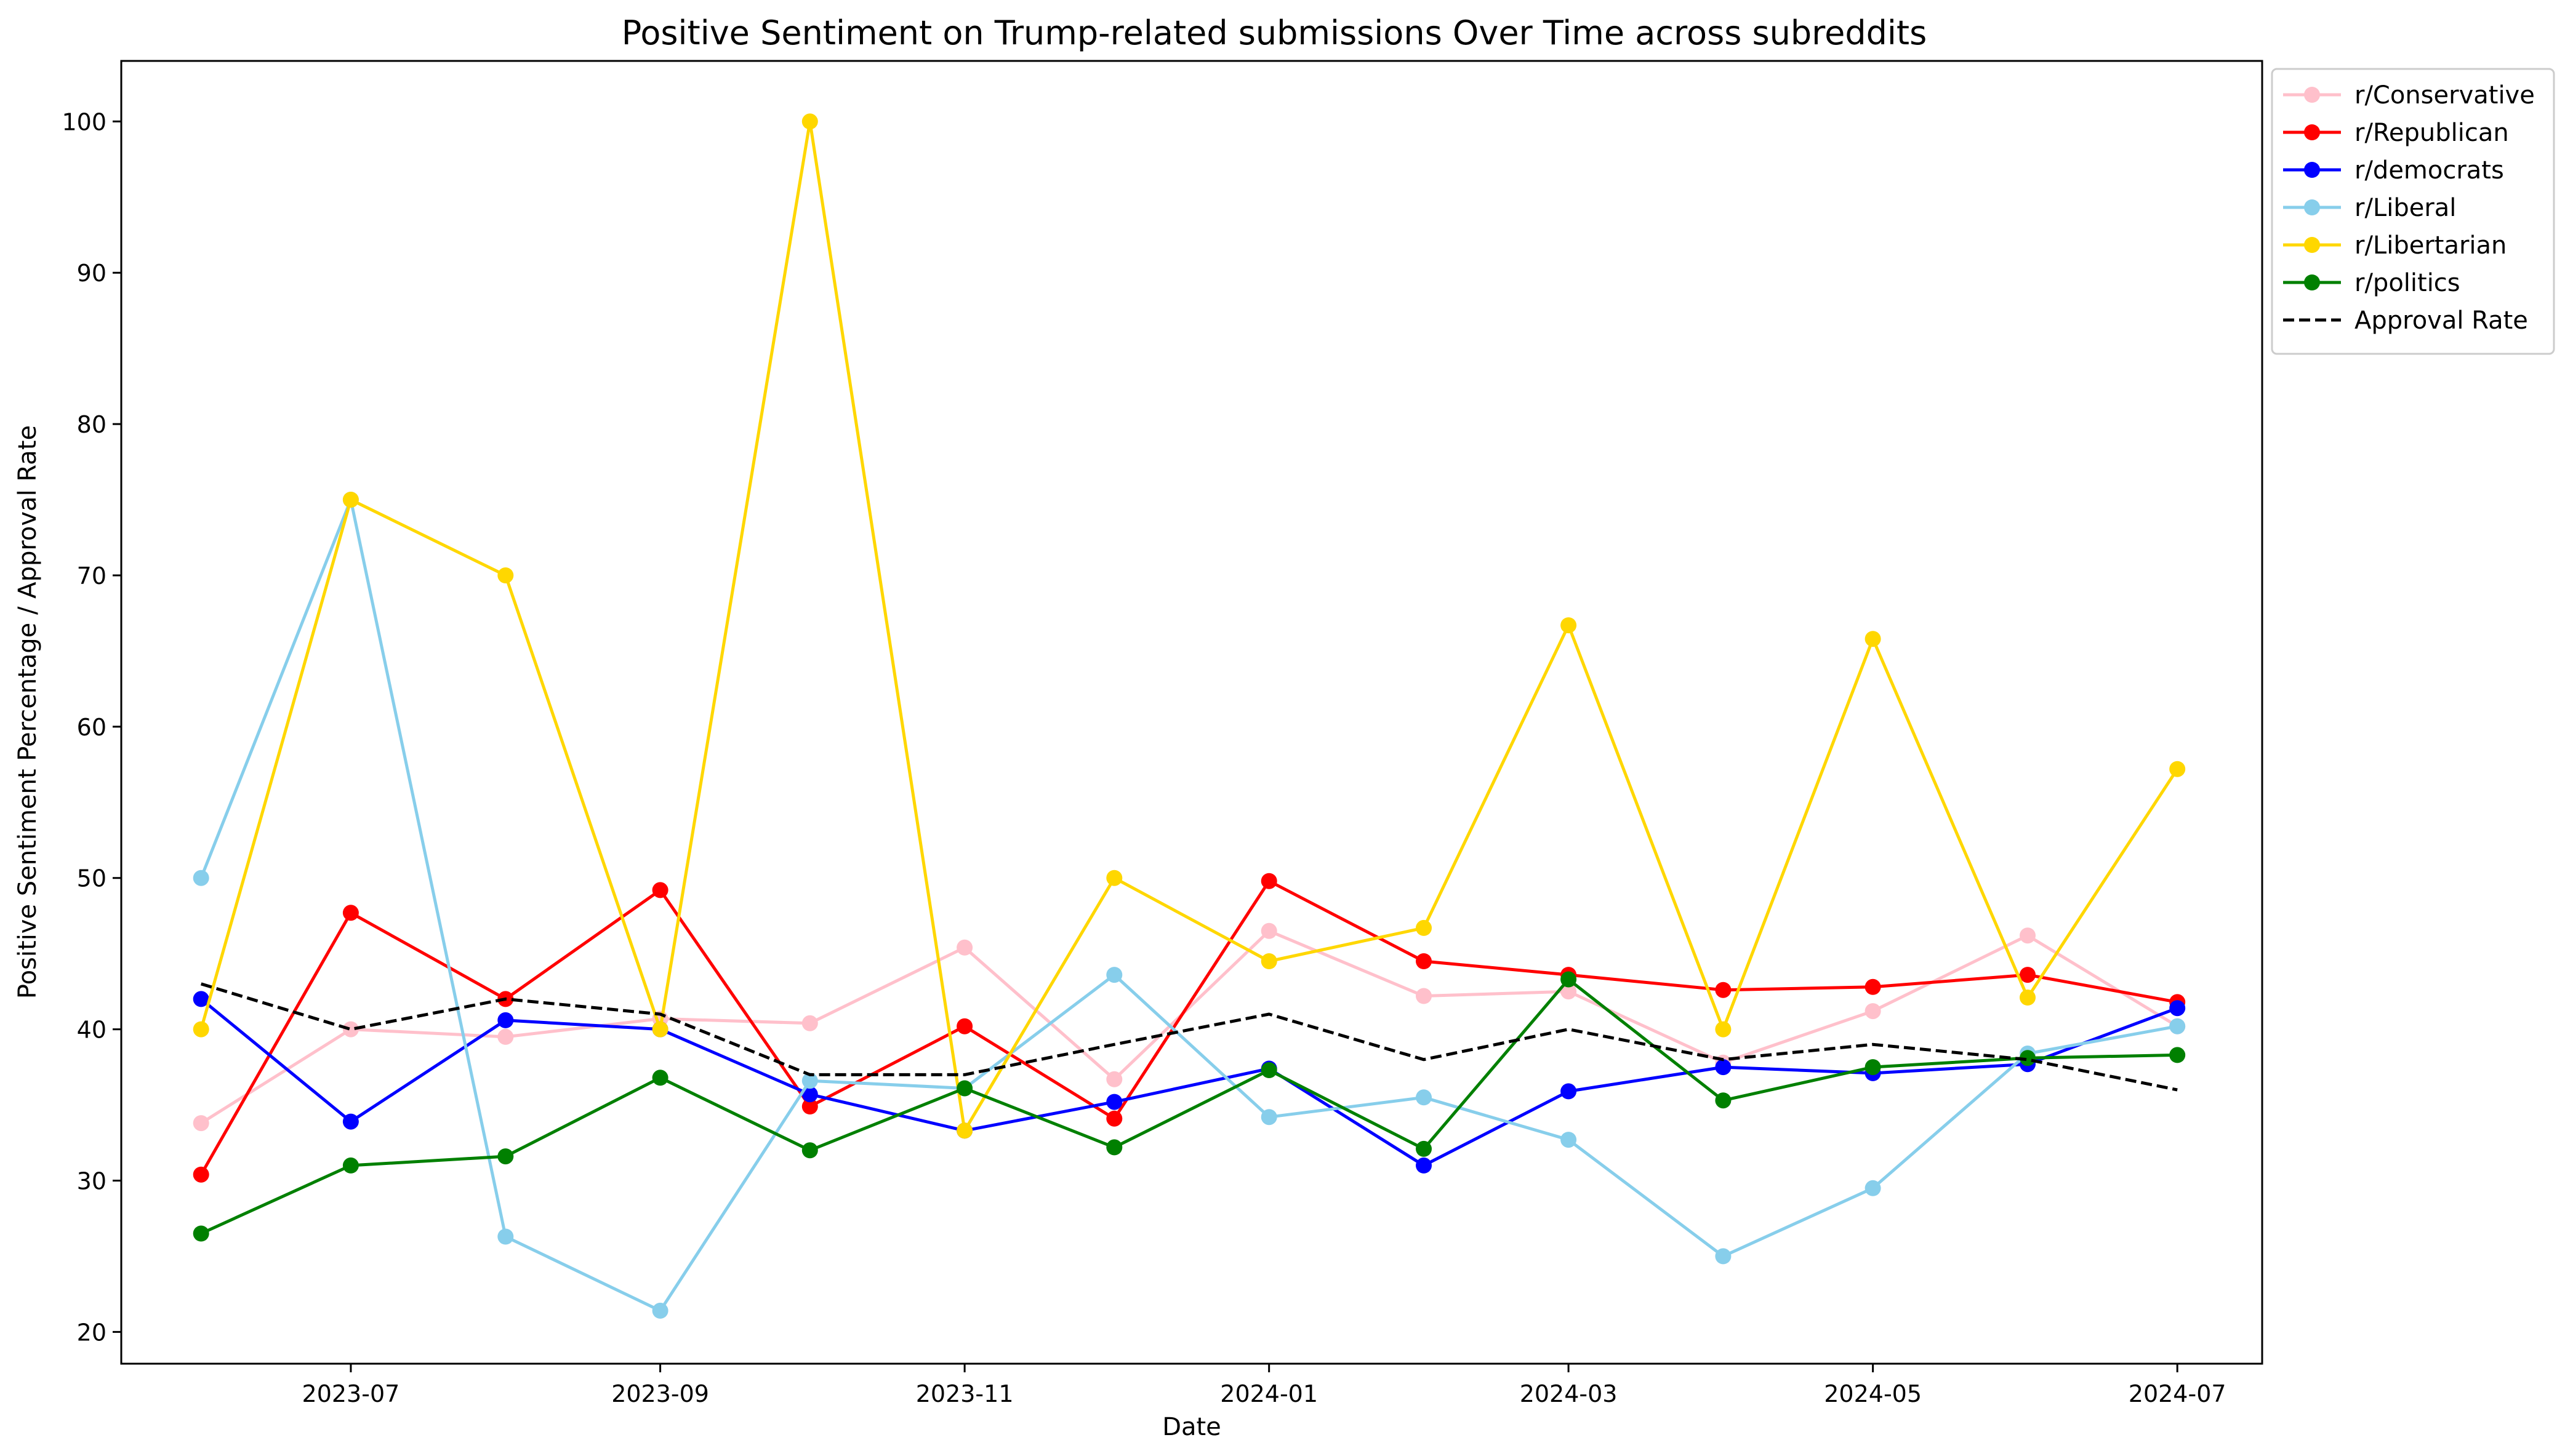 The image size is (2565, 1456). What do you see at coordinates (2177, 1393) in the screenshot?
I see `x-tick-label: 2024-07` at bounding box center [2177, 1393].